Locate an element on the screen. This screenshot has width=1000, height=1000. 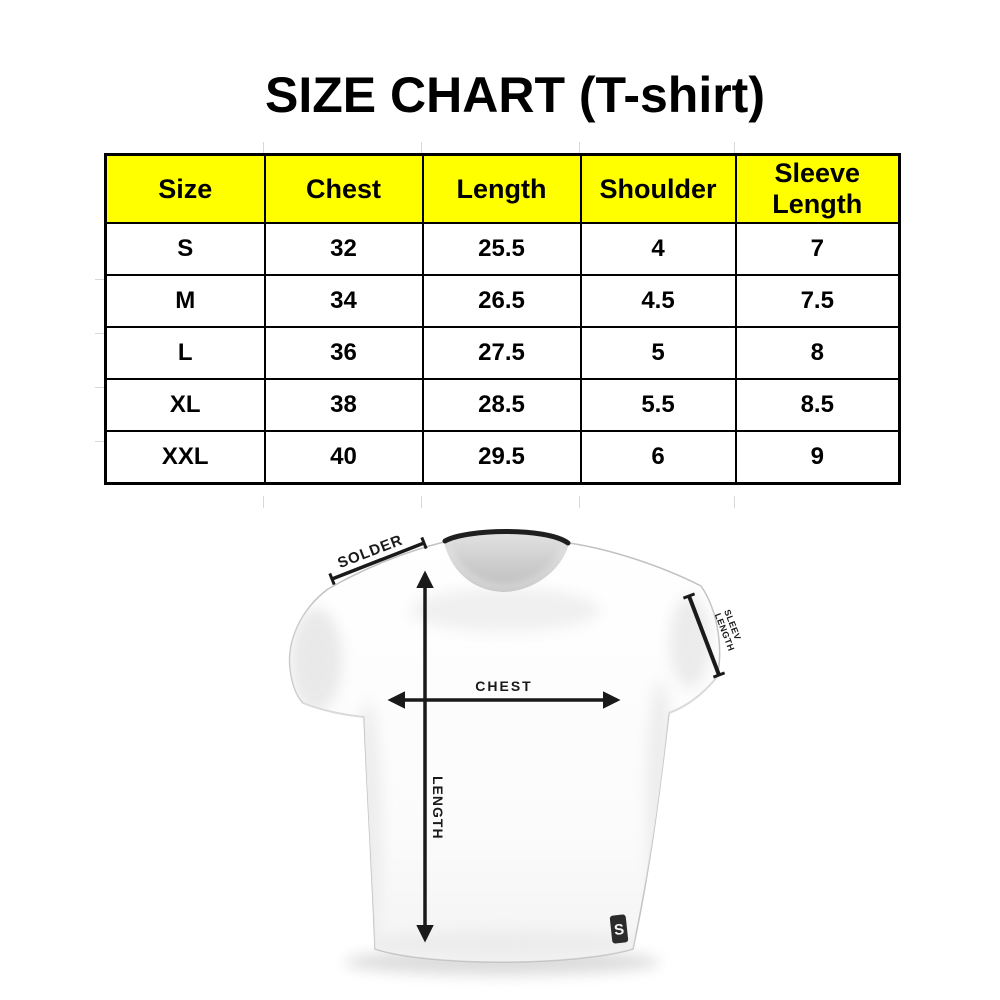
column-header-chest: Chest is located at coordinates (343, 188).